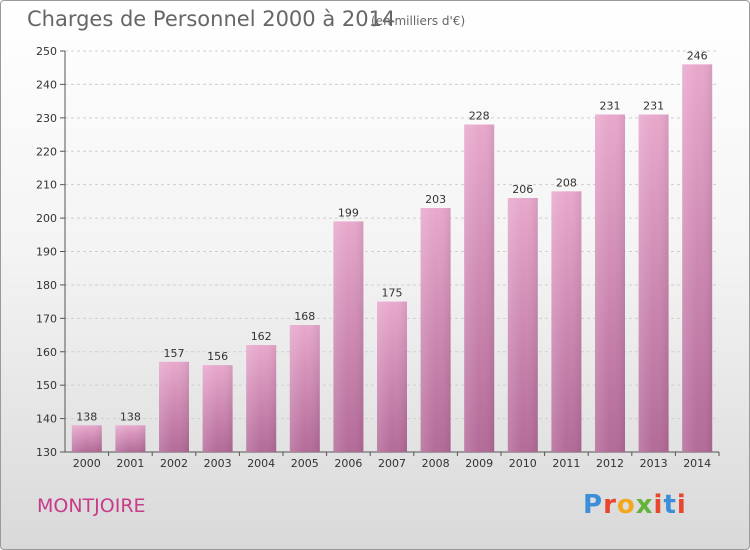 This screenshot has width=750, height=550. Describe the element at coordinates (418, 21) in the screenshot. I see `chart-subtitle: (en milliers d'€)` at that location.